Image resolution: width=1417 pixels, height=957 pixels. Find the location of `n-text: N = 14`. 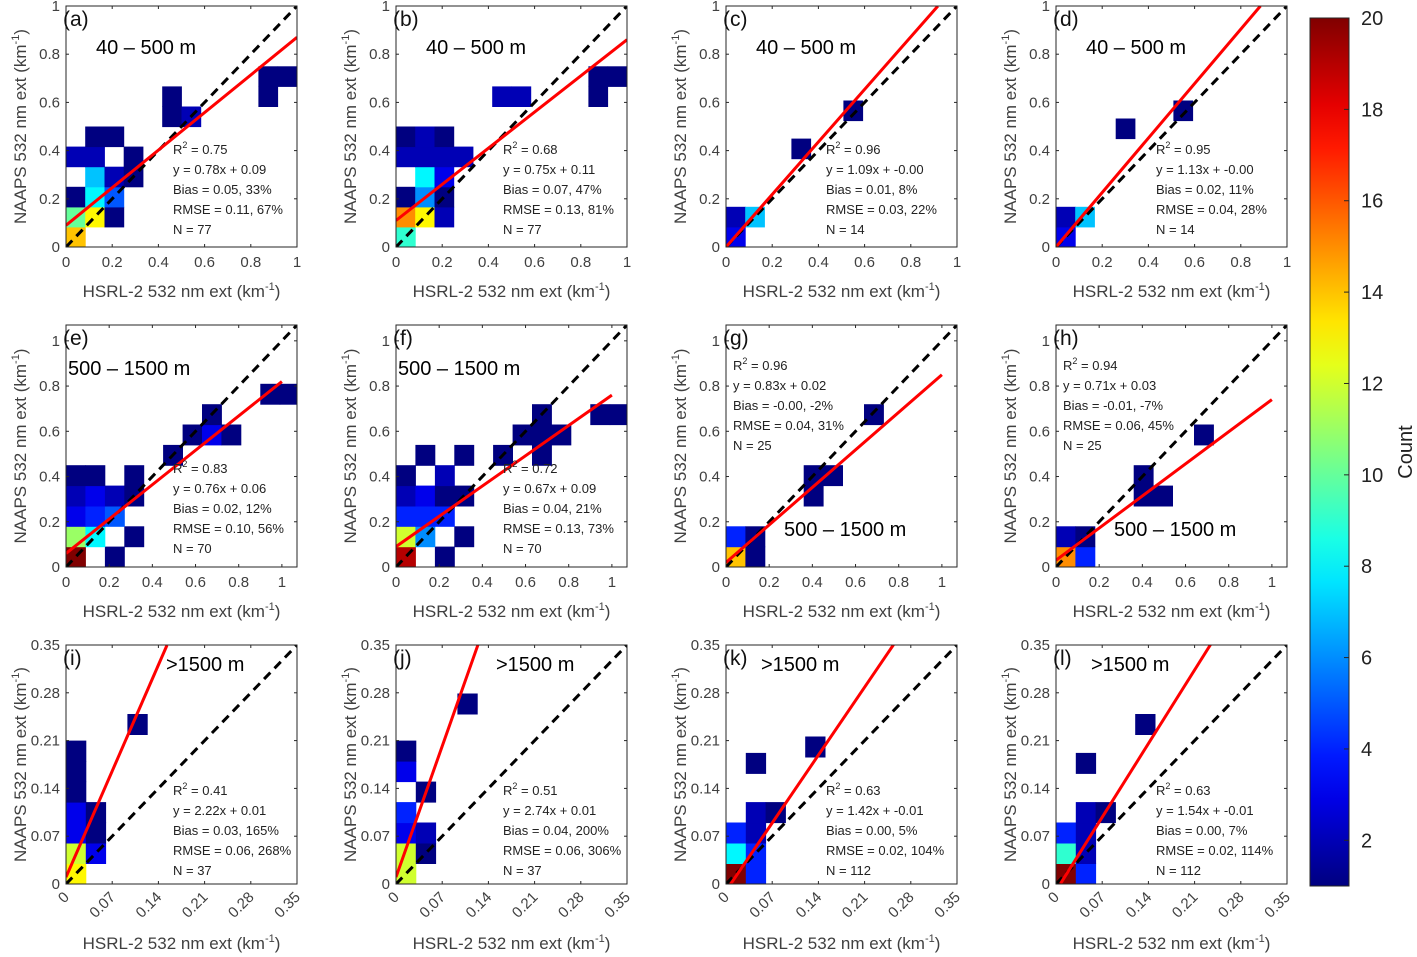

n-text: N = 14 is located at coordinates (845, 229).